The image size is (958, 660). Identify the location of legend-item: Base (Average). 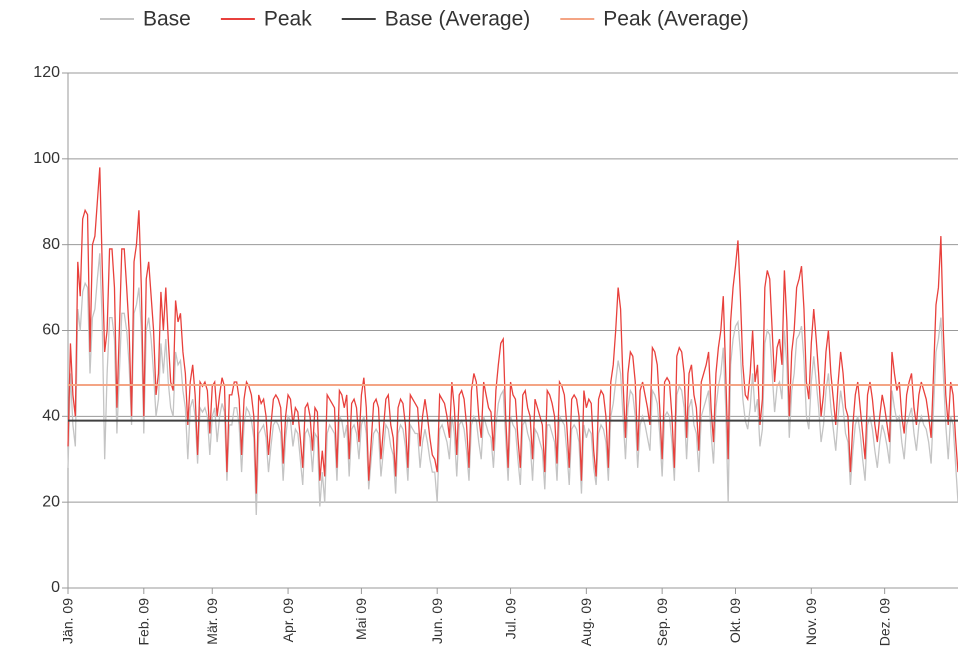
(436, 19).